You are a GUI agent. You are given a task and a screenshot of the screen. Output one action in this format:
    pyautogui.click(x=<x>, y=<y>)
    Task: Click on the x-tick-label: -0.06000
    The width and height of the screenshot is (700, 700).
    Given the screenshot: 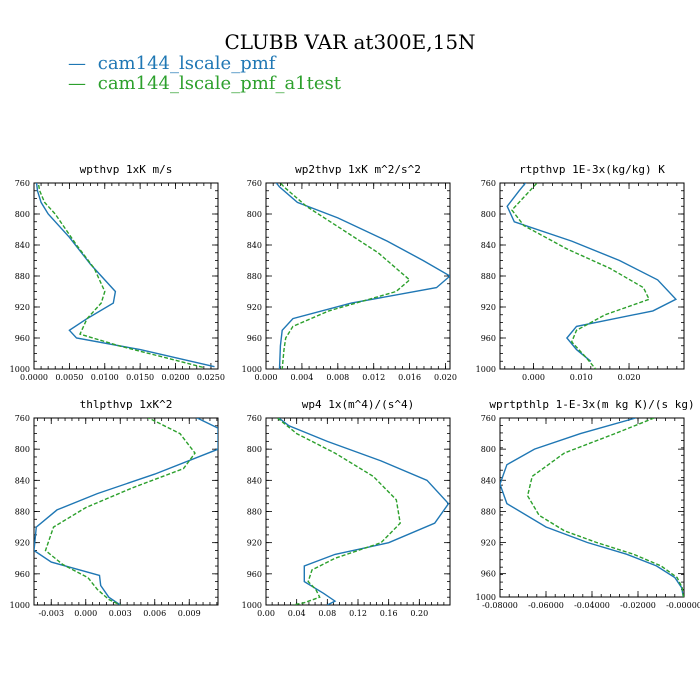 What is the action you would take?
    pyautogui.click(x=546, y=605)
    